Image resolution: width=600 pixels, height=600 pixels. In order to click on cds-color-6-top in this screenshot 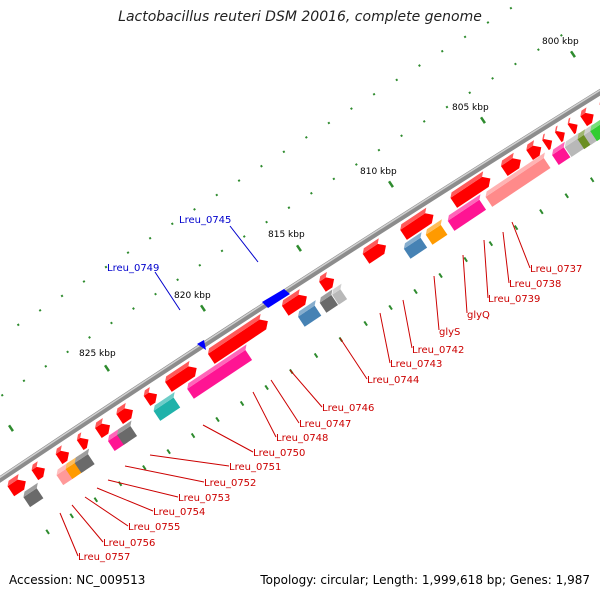, I will do `click(164, 401)`.